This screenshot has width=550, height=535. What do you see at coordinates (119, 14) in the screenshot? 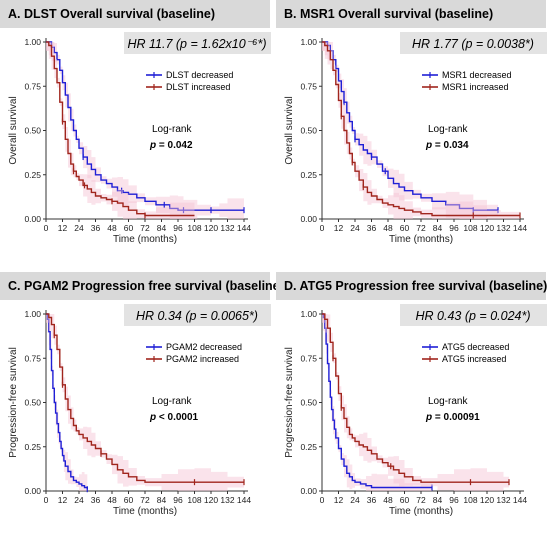
I see `panel-title-text: DLST Overall survival (baseline)` at bounding box center [119, 14].